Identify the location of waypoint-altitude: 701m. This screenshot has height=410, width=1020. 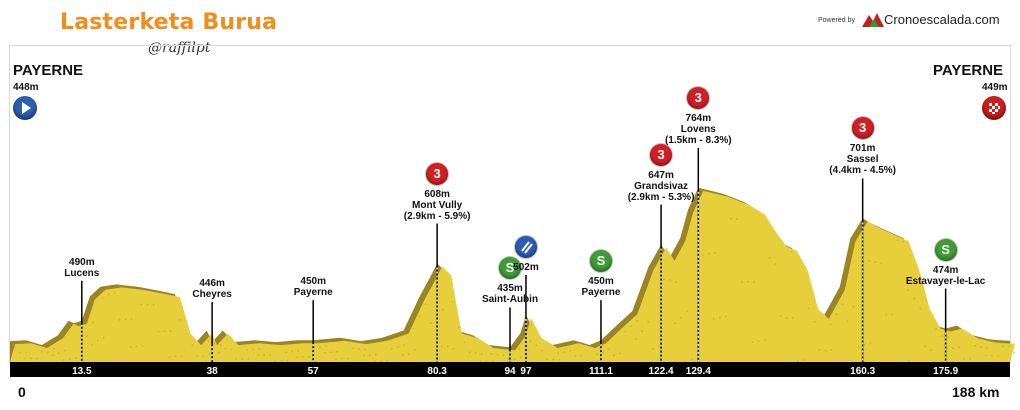
(862, 149).